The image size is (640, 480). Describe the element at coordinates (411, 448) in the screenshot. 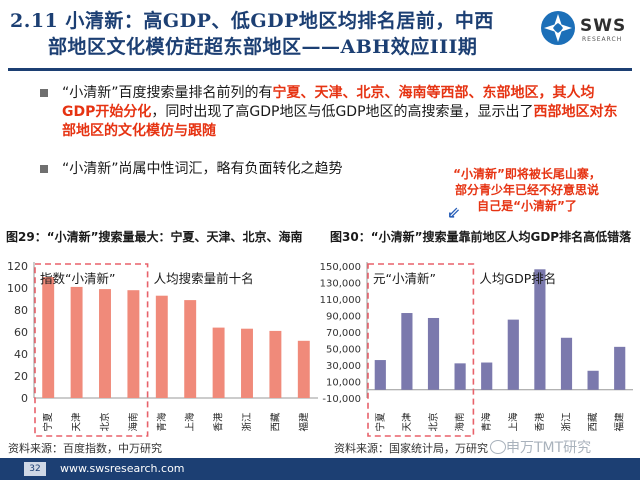

I see `chart-30-source: 资料来源：国家统计局，万研究` at that location.